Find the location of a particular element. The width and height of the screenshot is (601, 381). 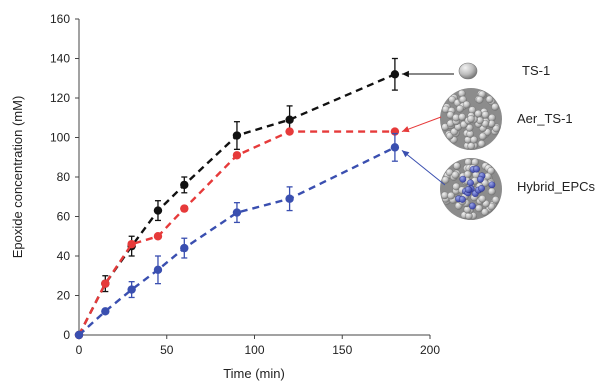

sphere-cluster-icon is located at coordinates (471, 119).